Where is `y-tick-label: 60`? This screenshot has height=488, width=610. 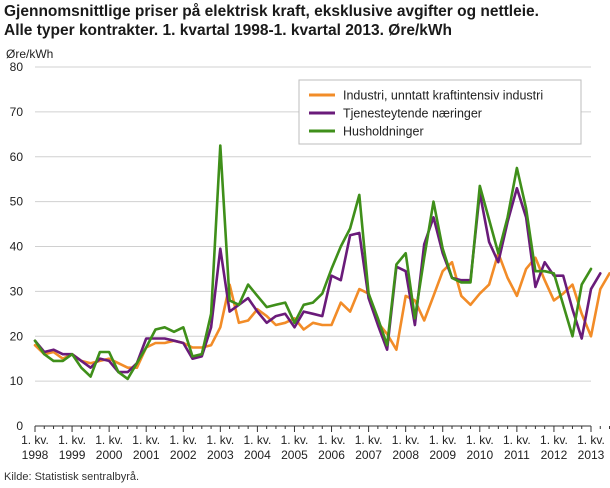 y-tick-label: 60 is located at coordinates (17, 157).